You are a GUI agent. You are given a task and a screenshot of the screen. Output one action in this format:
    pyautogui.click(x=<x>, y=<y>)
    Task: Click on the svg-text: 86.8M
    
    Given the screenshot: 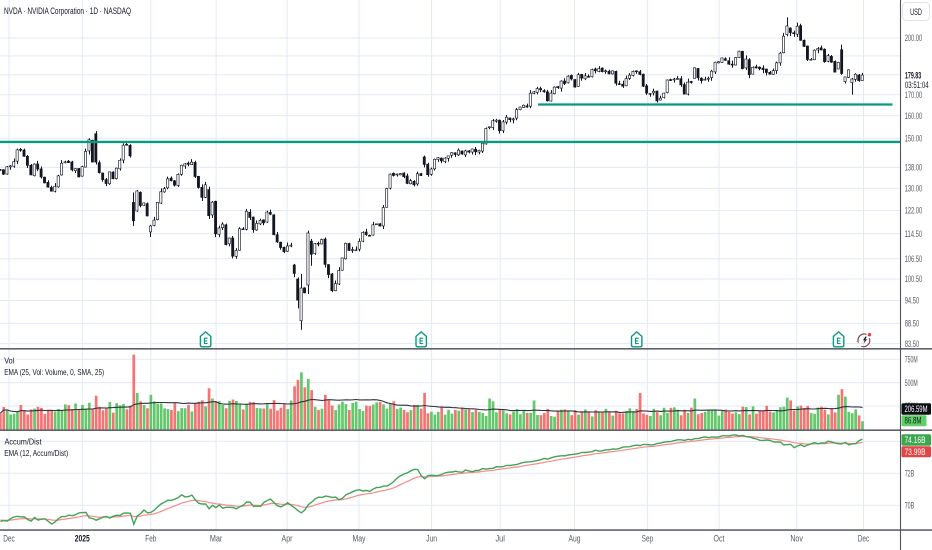 What is the action you would take?
    pyautogui.click(x=913, y=421)
    